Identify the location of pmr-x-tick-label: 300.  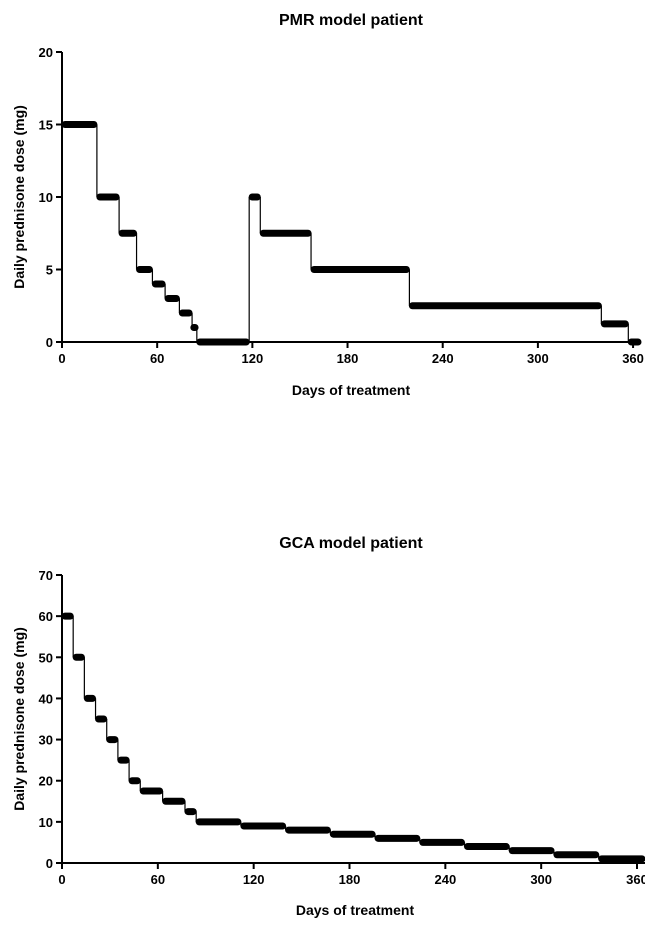
(538, 358).